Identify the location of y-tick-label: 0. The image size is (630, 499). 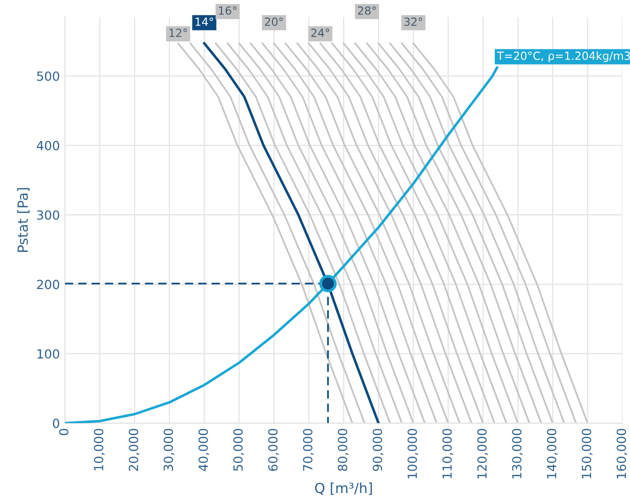
(56, 423).